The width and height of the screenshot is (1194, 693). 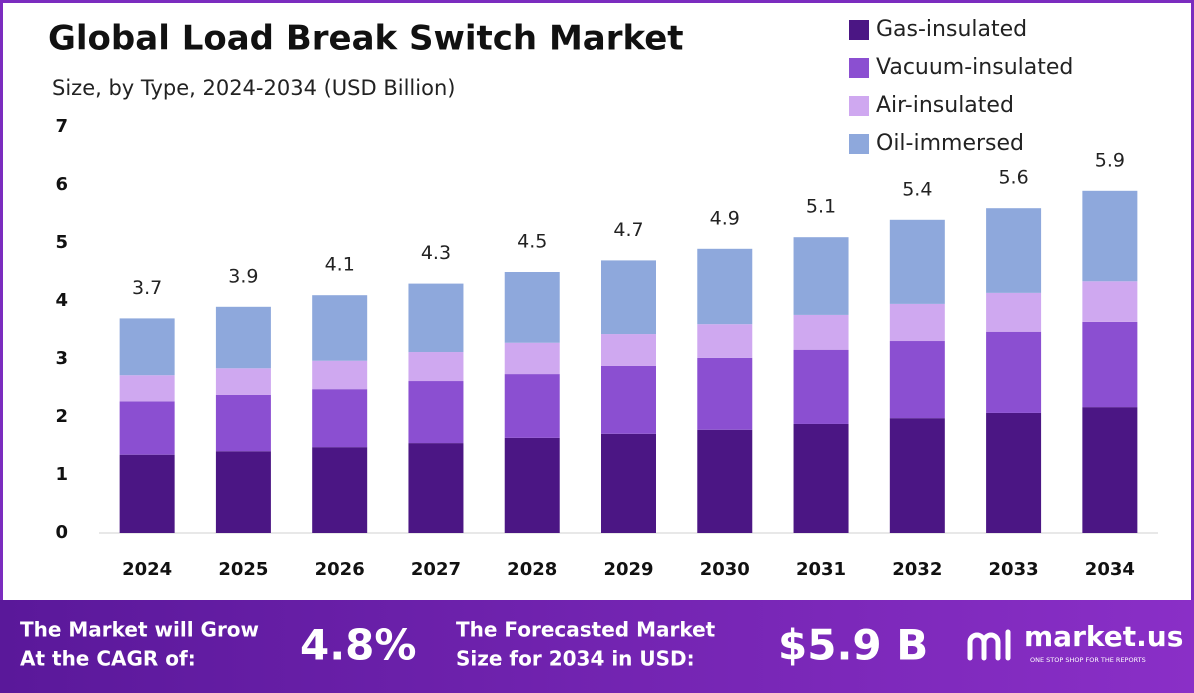 I want to click on y-tick-label: 4, so click(x=61, y=300).